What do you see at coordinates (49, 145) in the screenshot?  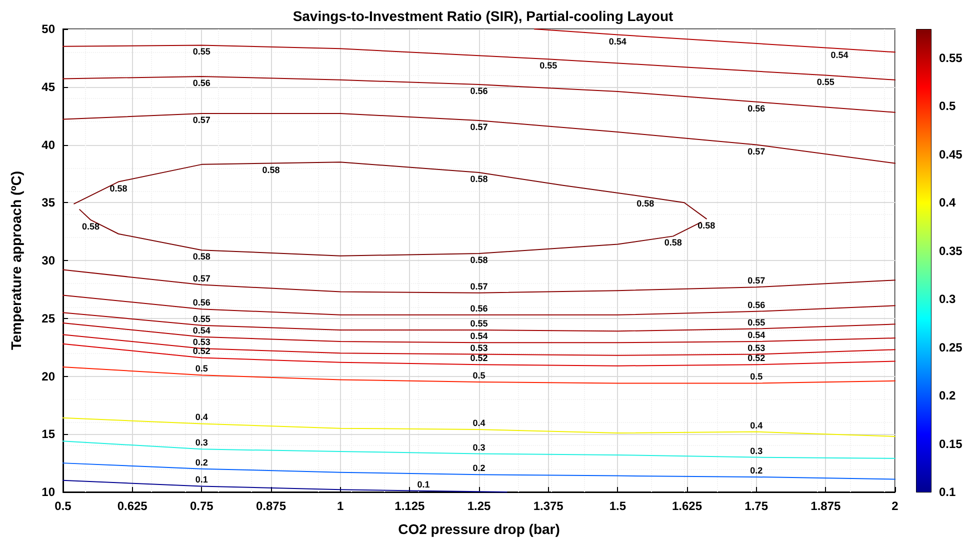 I see `y-tick-label: 40` at bounding box center [49, 145].